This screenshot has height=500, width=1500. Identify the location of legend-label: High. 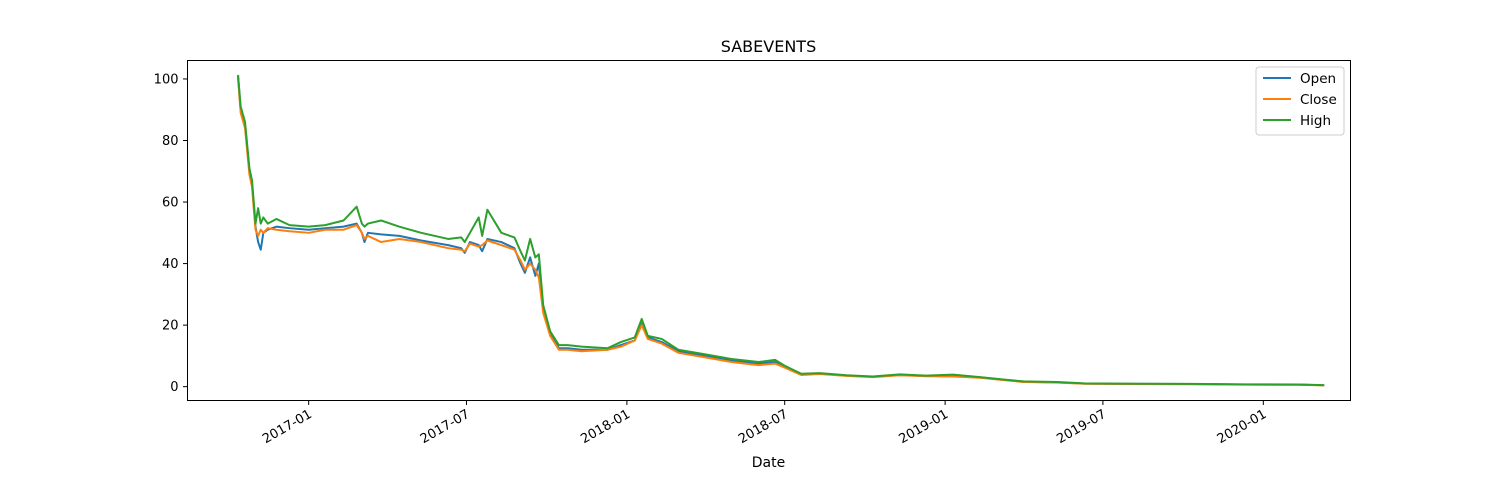
(1315, 121).